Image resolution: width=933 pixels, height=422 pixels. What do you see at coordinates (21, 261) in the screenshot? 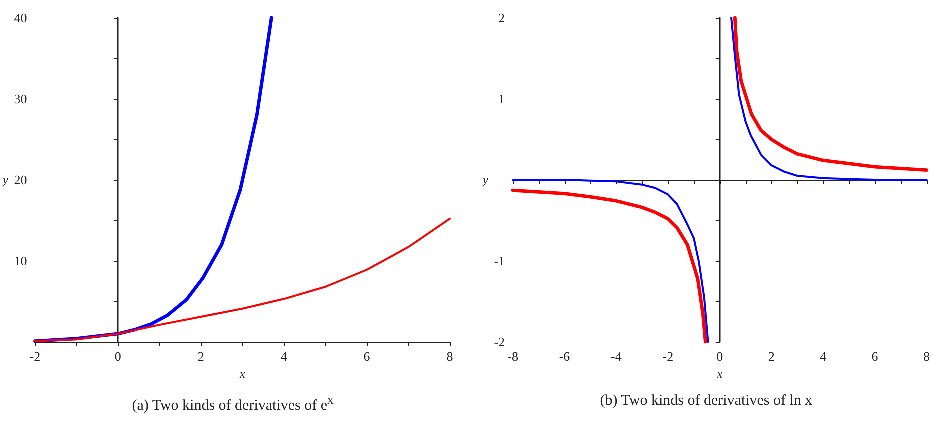
I see `y-tick-label: 10` at bounding box center [21, 261].